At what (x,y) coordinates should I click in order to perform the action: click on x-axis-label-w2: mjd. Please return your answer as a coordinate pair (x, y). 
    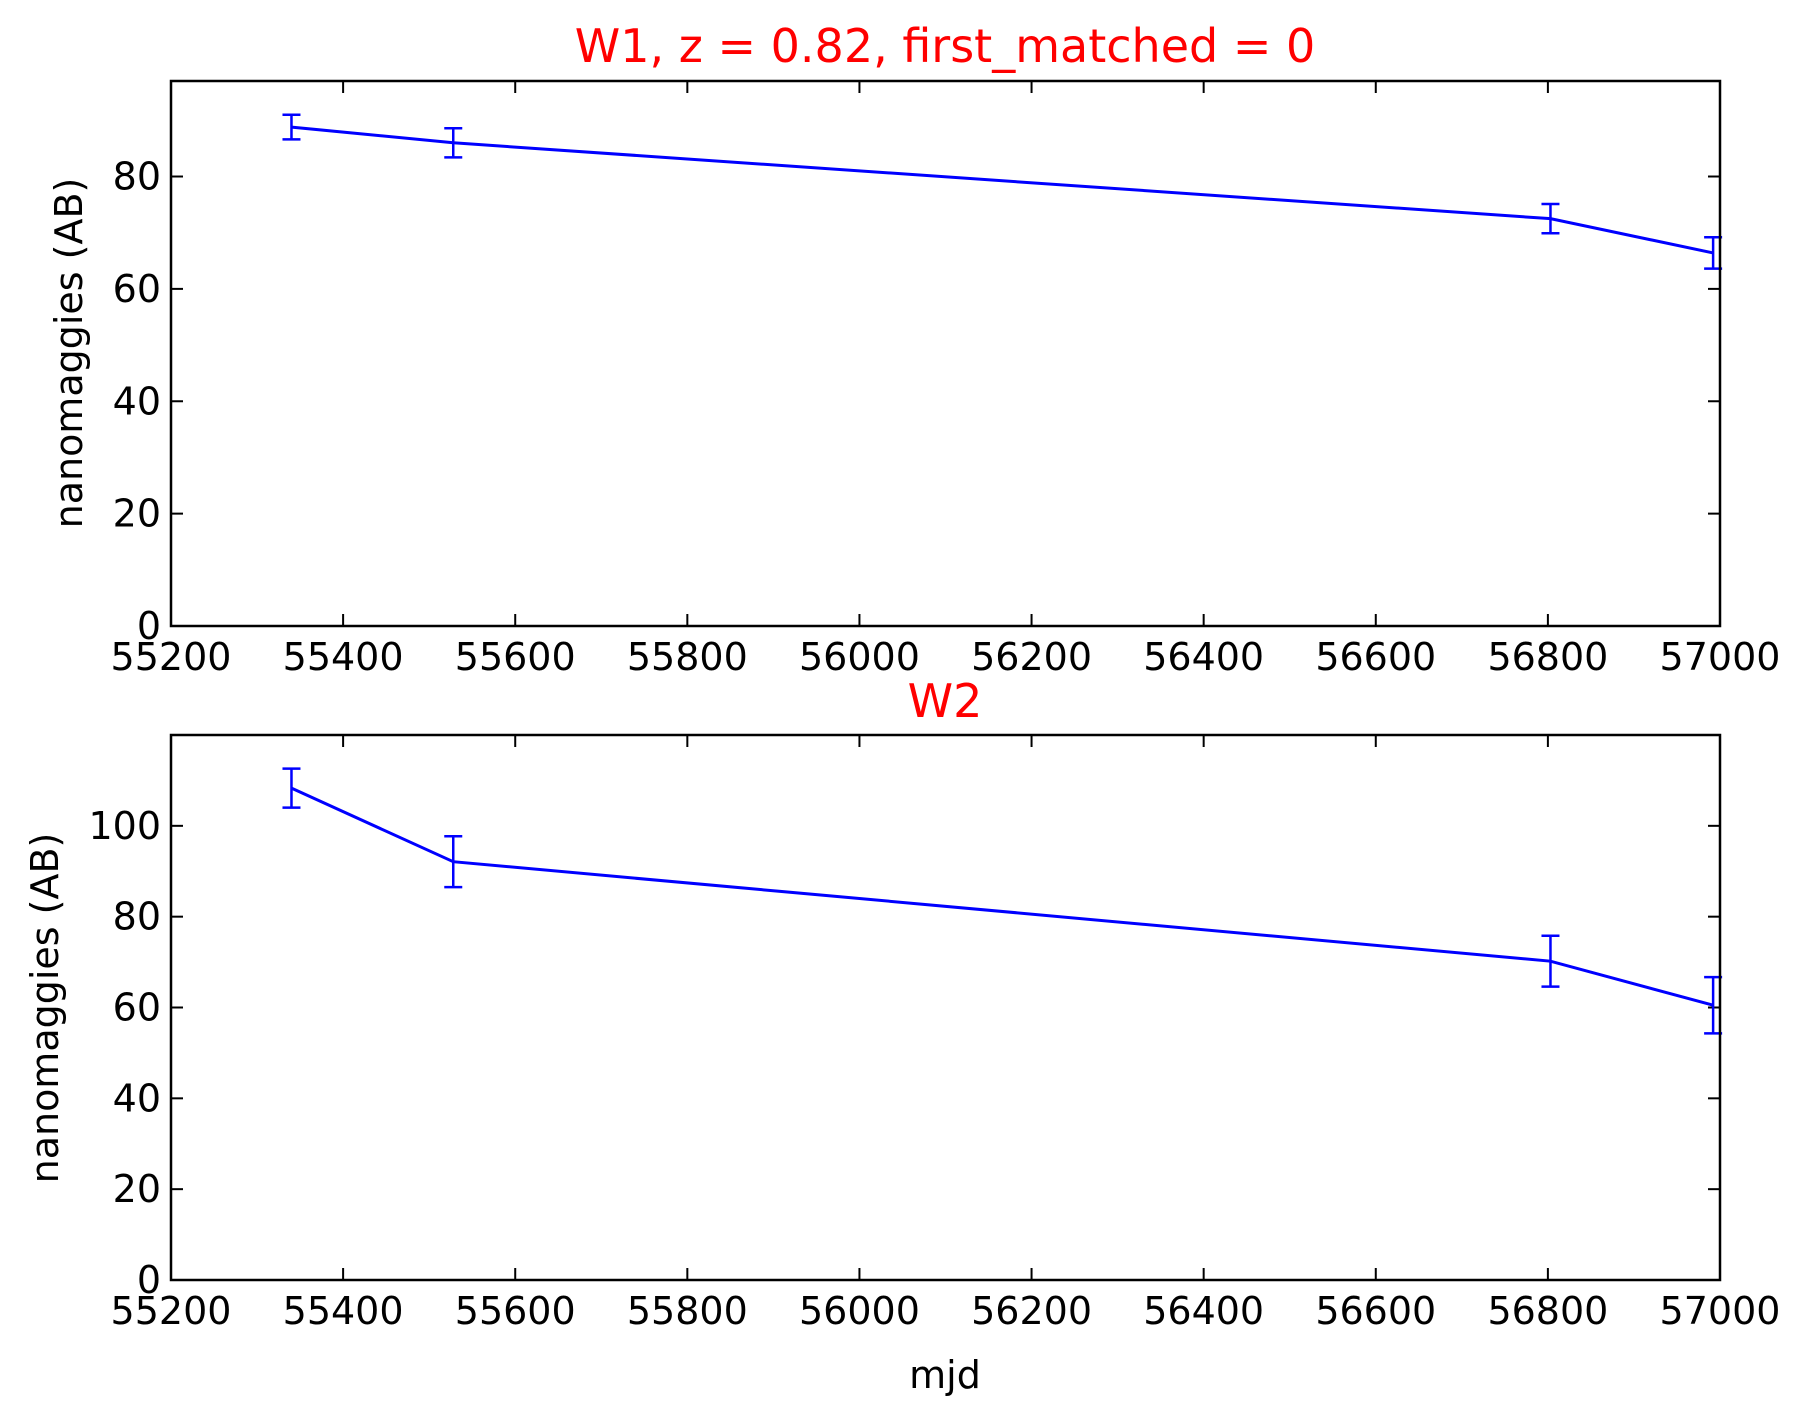
    Looking at the image, I should click on (945, 1375).